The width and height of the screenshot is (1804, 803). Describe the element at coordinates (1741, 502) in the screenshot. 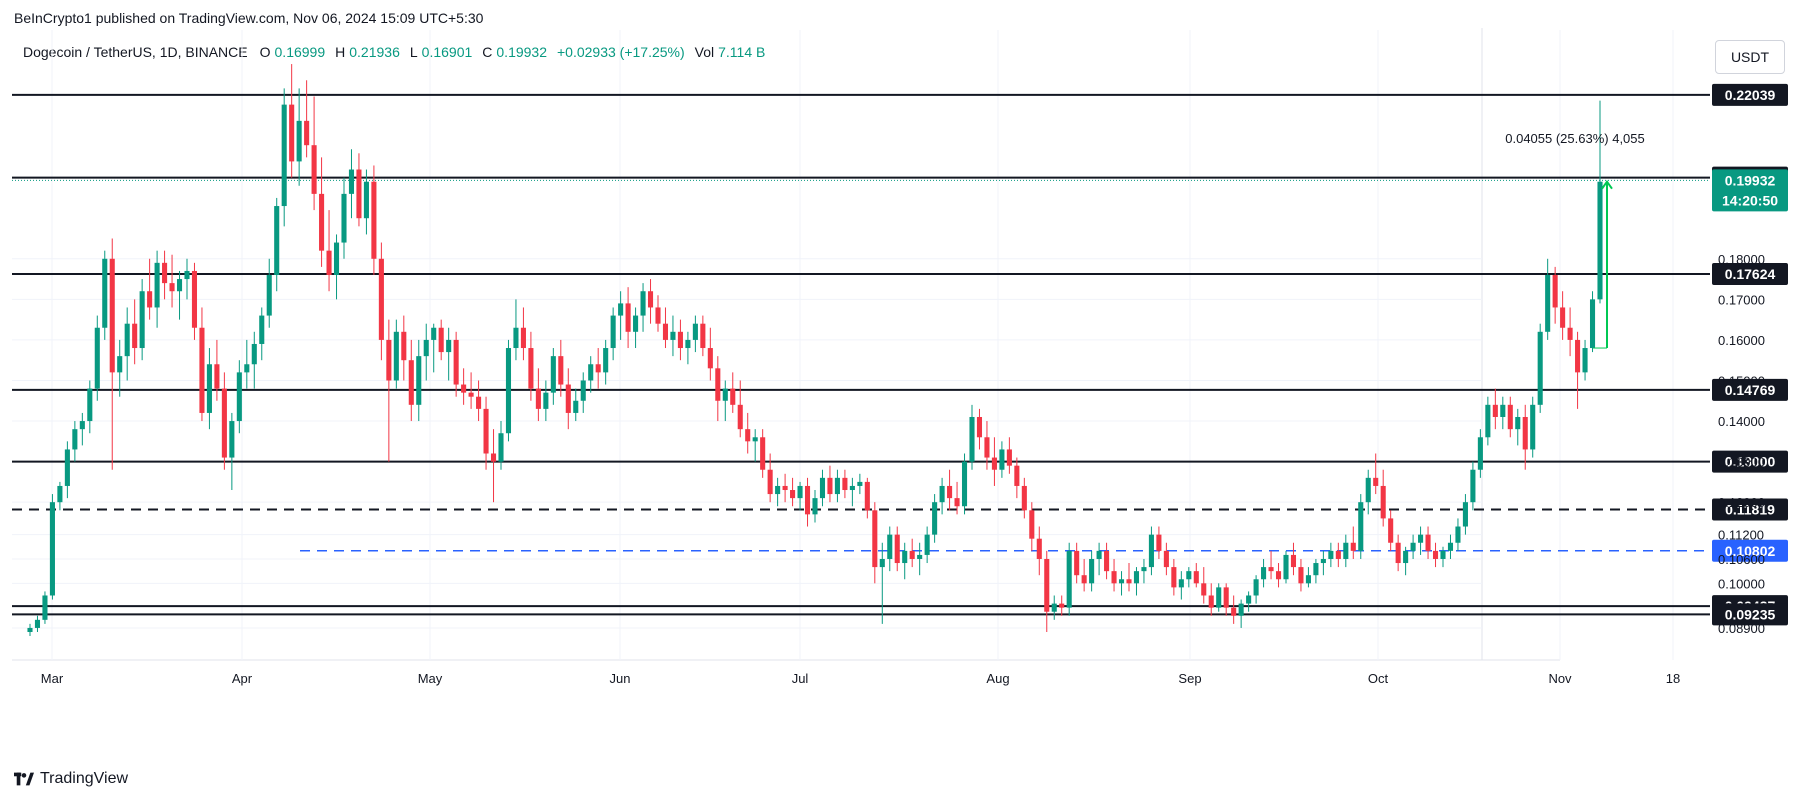

I see `y-tick-label: 0.12000` at that location.